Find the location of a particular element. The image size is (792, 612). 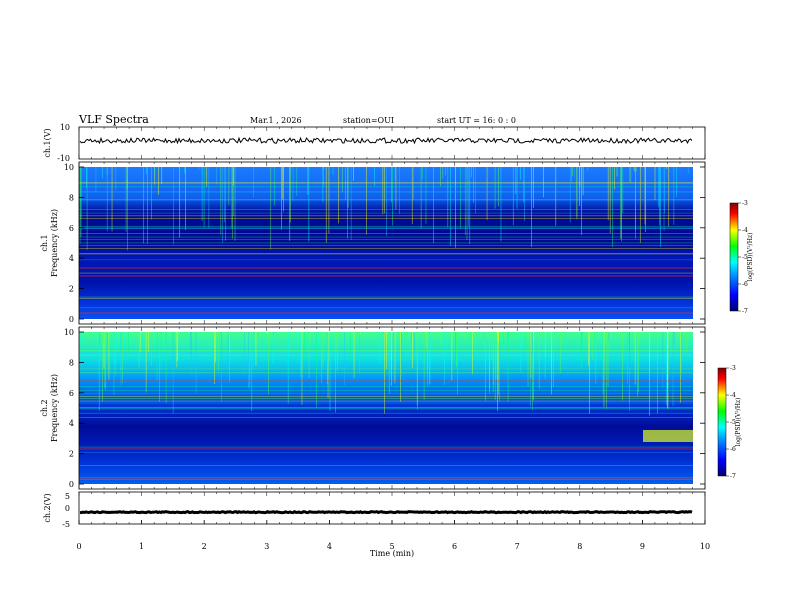

ch2-spectrogram-ylabel-frequency: Frequency (kHz) is located at coordinates (54, 408).